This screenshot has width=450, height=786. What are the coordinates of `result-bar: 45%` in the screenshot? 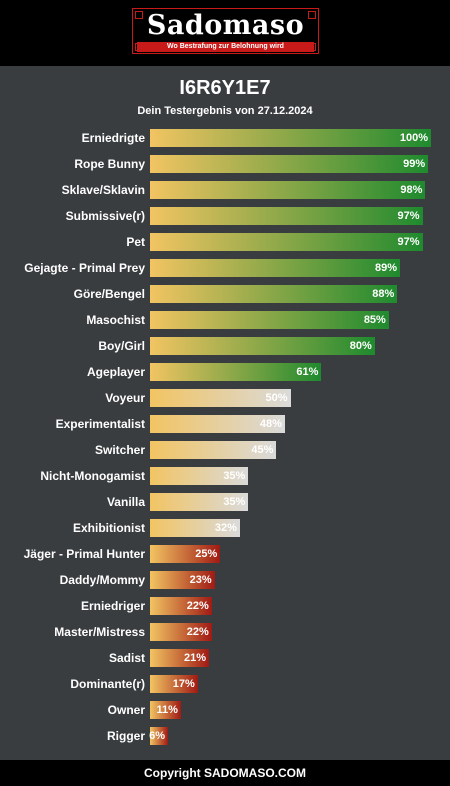 It's located at (213, 450).